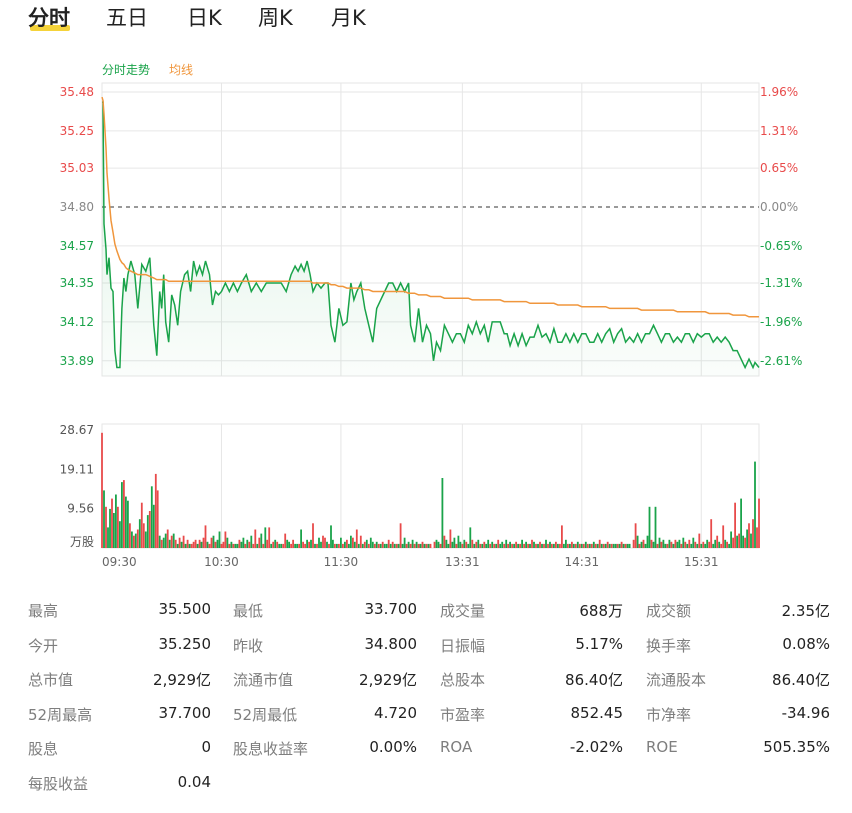 Image resolution: width=852 pixels, height=813 pixels. Describe the element at coordinates (185, 609) in the screenshot. I see `stat-value-high: 35.500` at that location.